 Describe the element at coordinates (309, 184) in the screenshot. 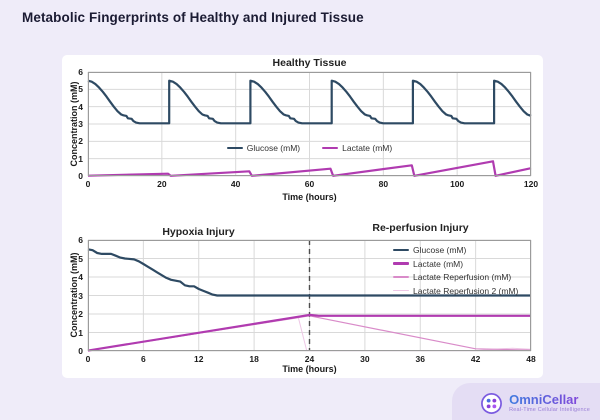

I see `x-tick-label: 60` at that location.